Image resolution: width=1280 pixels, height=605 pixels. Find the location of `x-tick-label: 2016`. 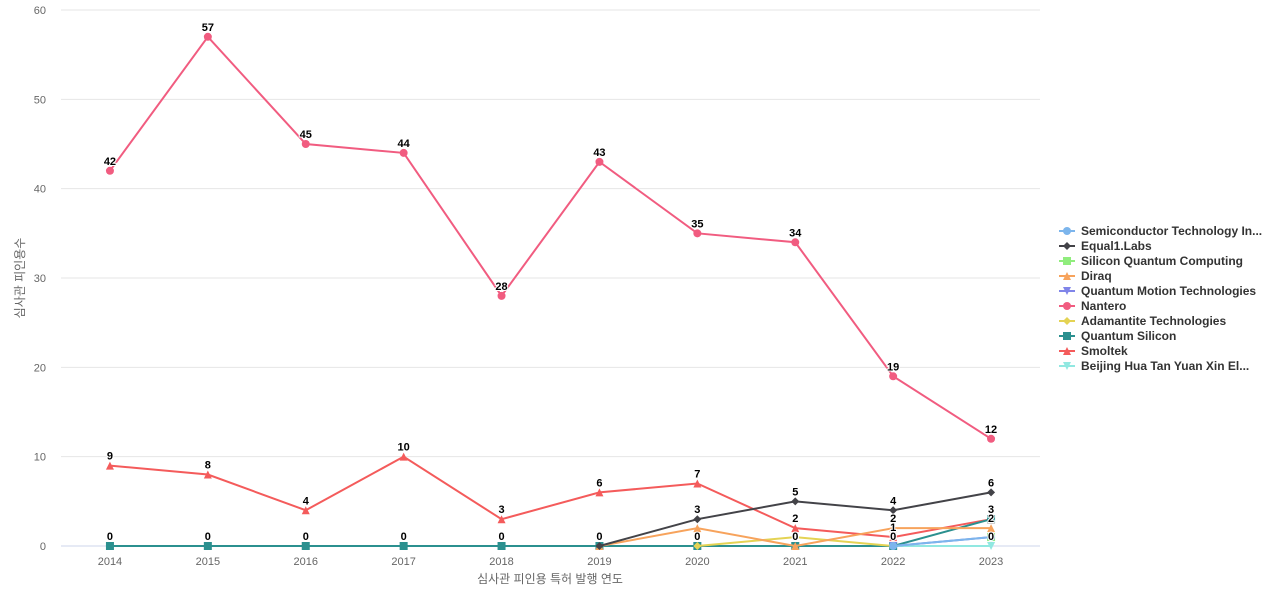

x-tick-label: 2016 is located at coordinates (306, 562).